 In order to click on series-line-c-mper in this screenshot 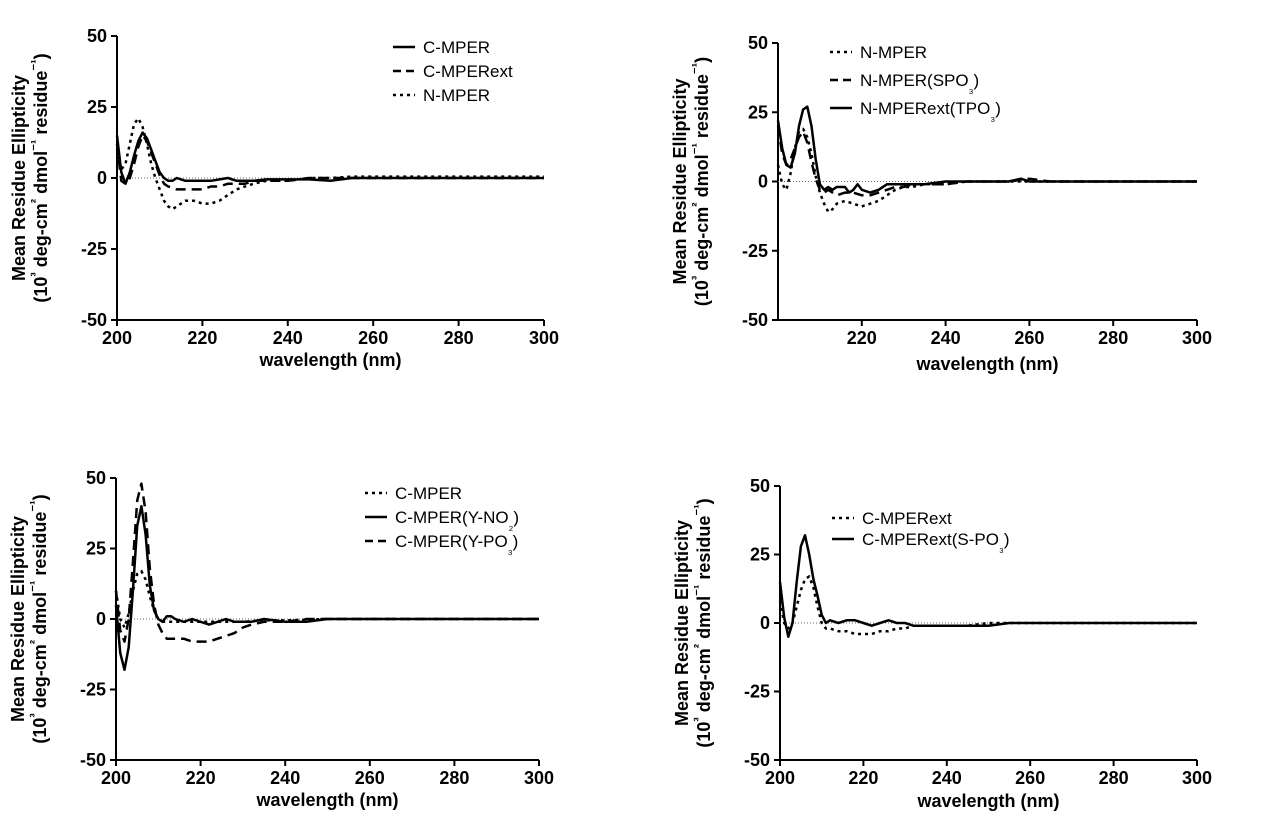, I will do `click(329, 158)`.